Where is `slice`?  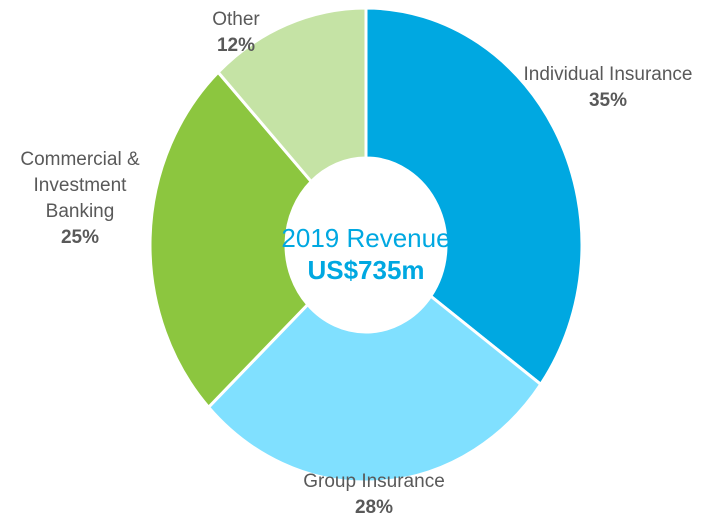 slice is located at coordinates (292, 95).